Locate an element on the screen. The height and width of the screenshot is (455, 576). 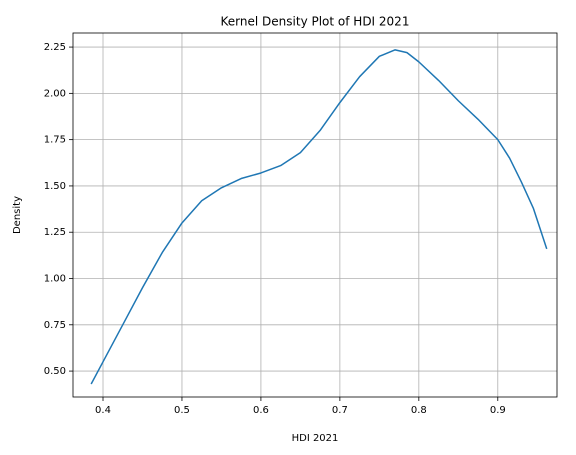
y-tick-label: 1.75 is located at coordinates (55, 140).